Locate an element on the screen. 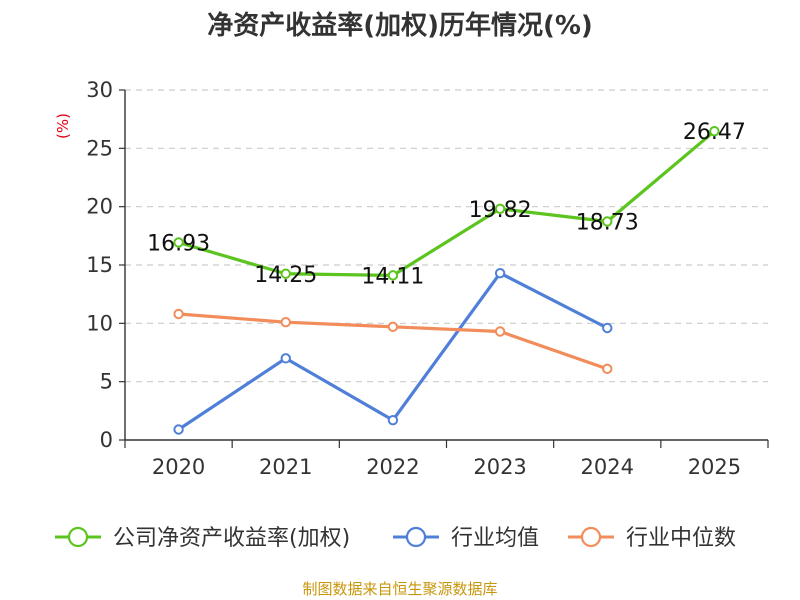 This screenshot has width=800, height=600. series-0-point-2021 is located at coordinates (285, 273).